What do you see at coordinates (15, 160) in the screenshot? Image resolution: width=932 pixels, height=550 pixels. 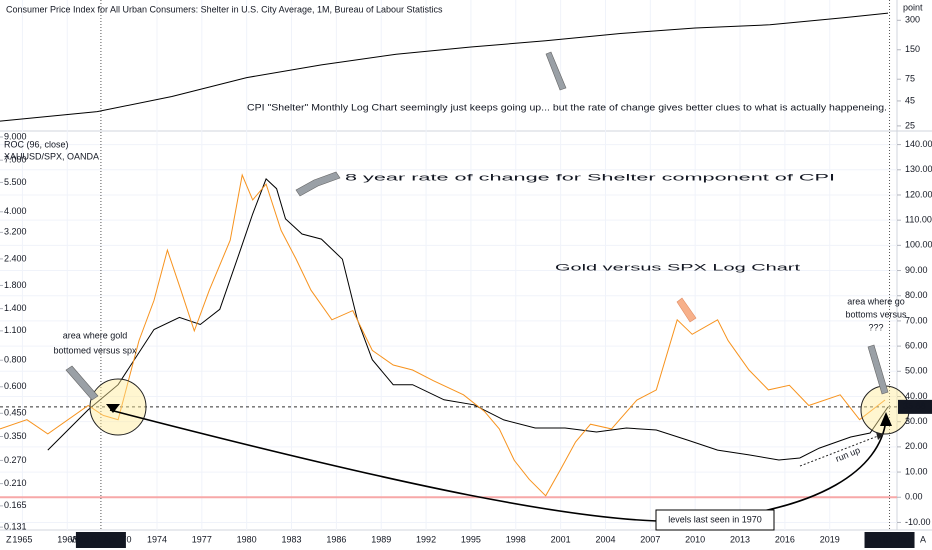 I see `y-tick-label: 7.000` at bounding box center [15, 160].